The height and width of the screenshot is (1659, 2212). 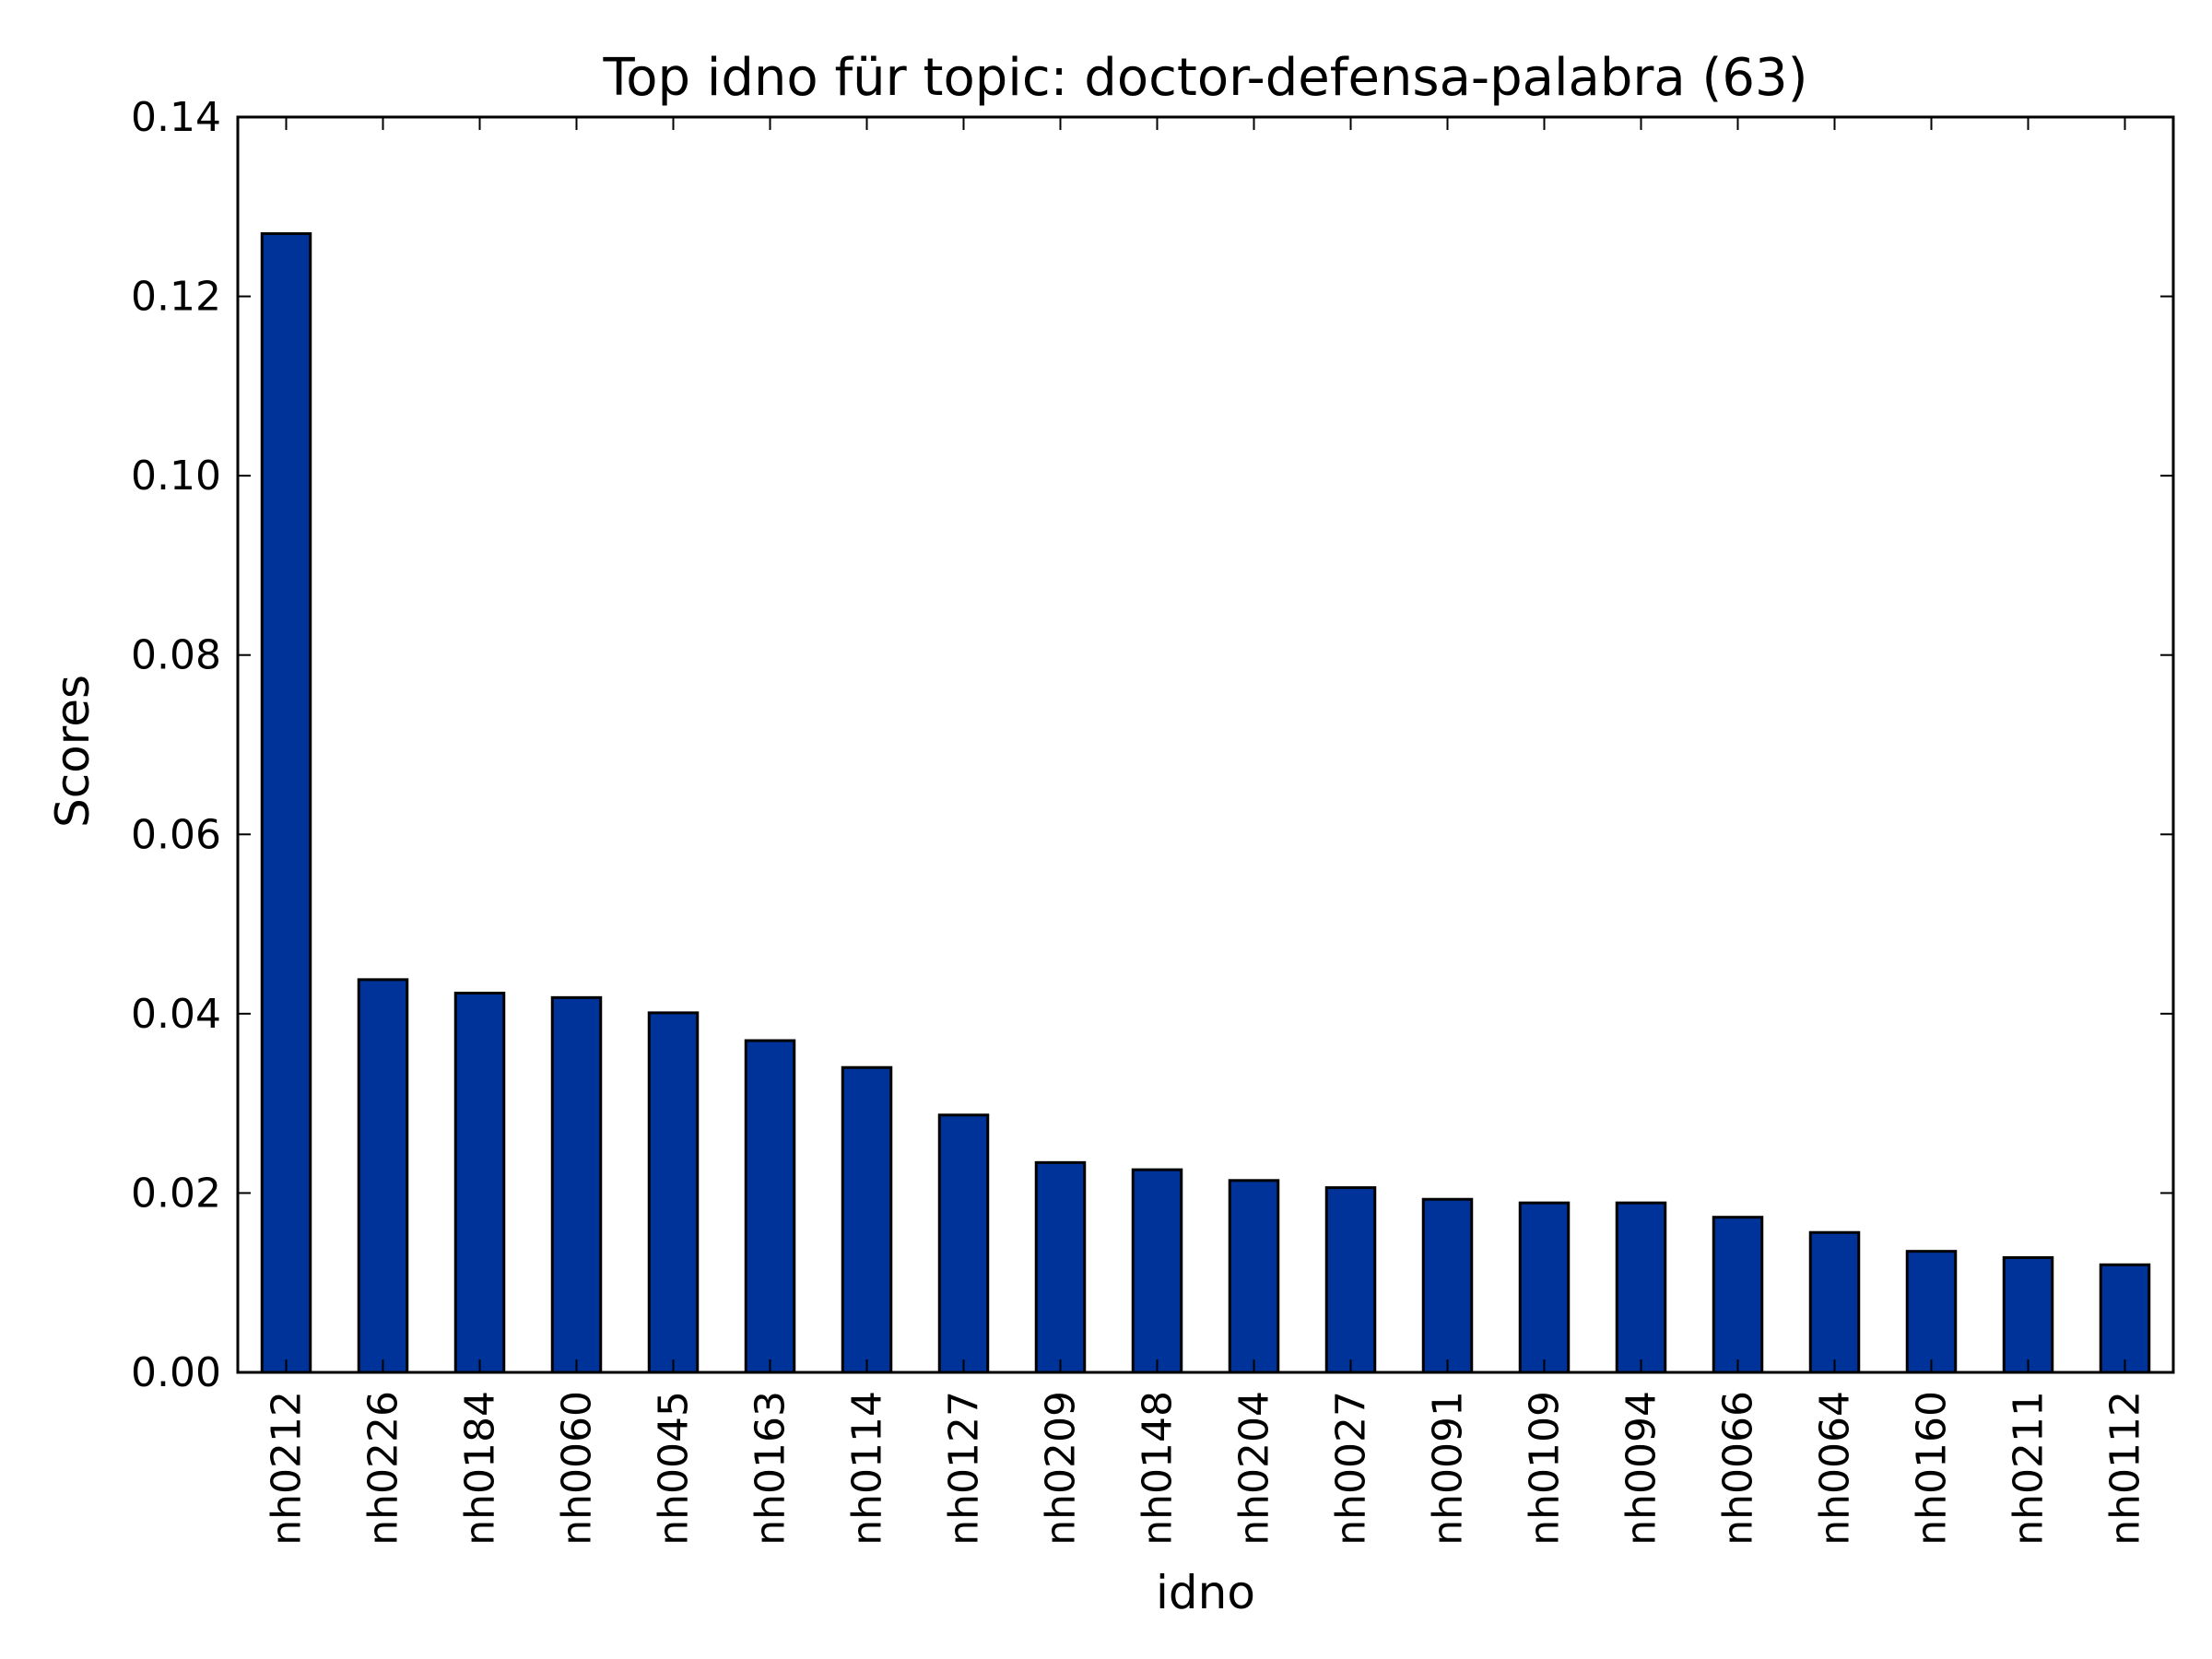 I want to click on bar-nh0148, so click(x=1157, y=1271).